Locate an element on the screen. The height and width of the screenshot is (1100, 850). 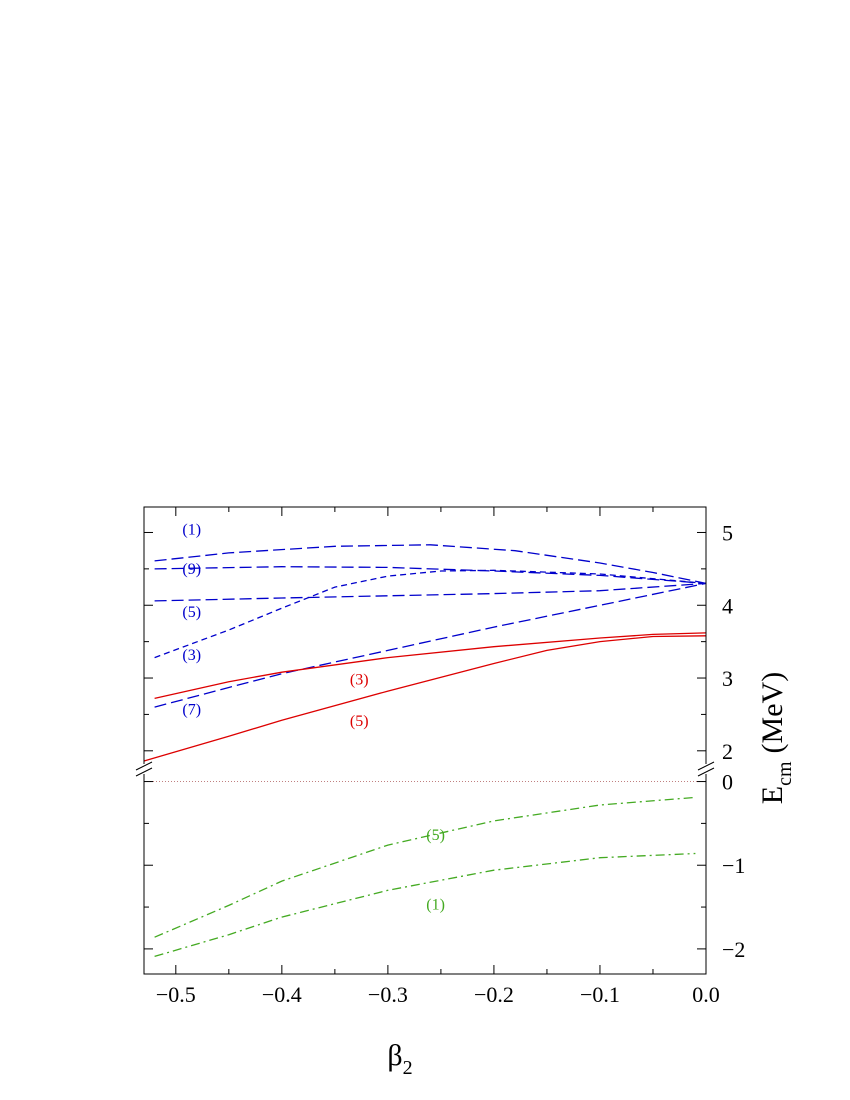
y-tick-label: 5 is located at coordinates (727, 532).